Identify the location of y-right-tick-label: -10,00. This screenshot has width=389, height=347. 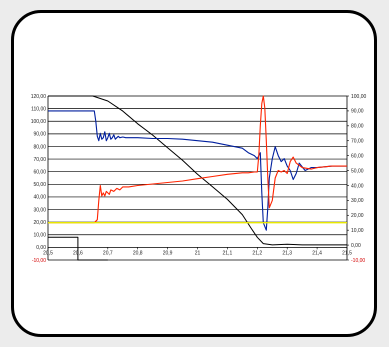
(358, 261).